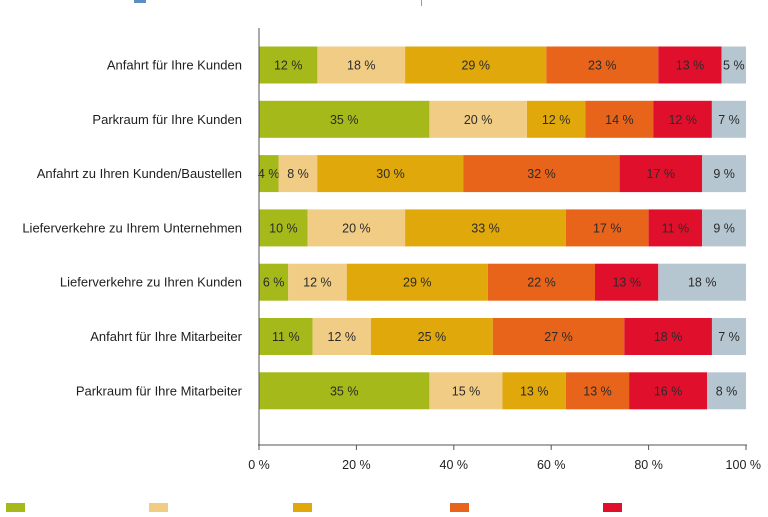  I want to click on data-label: 33 %, so click(485, 228).